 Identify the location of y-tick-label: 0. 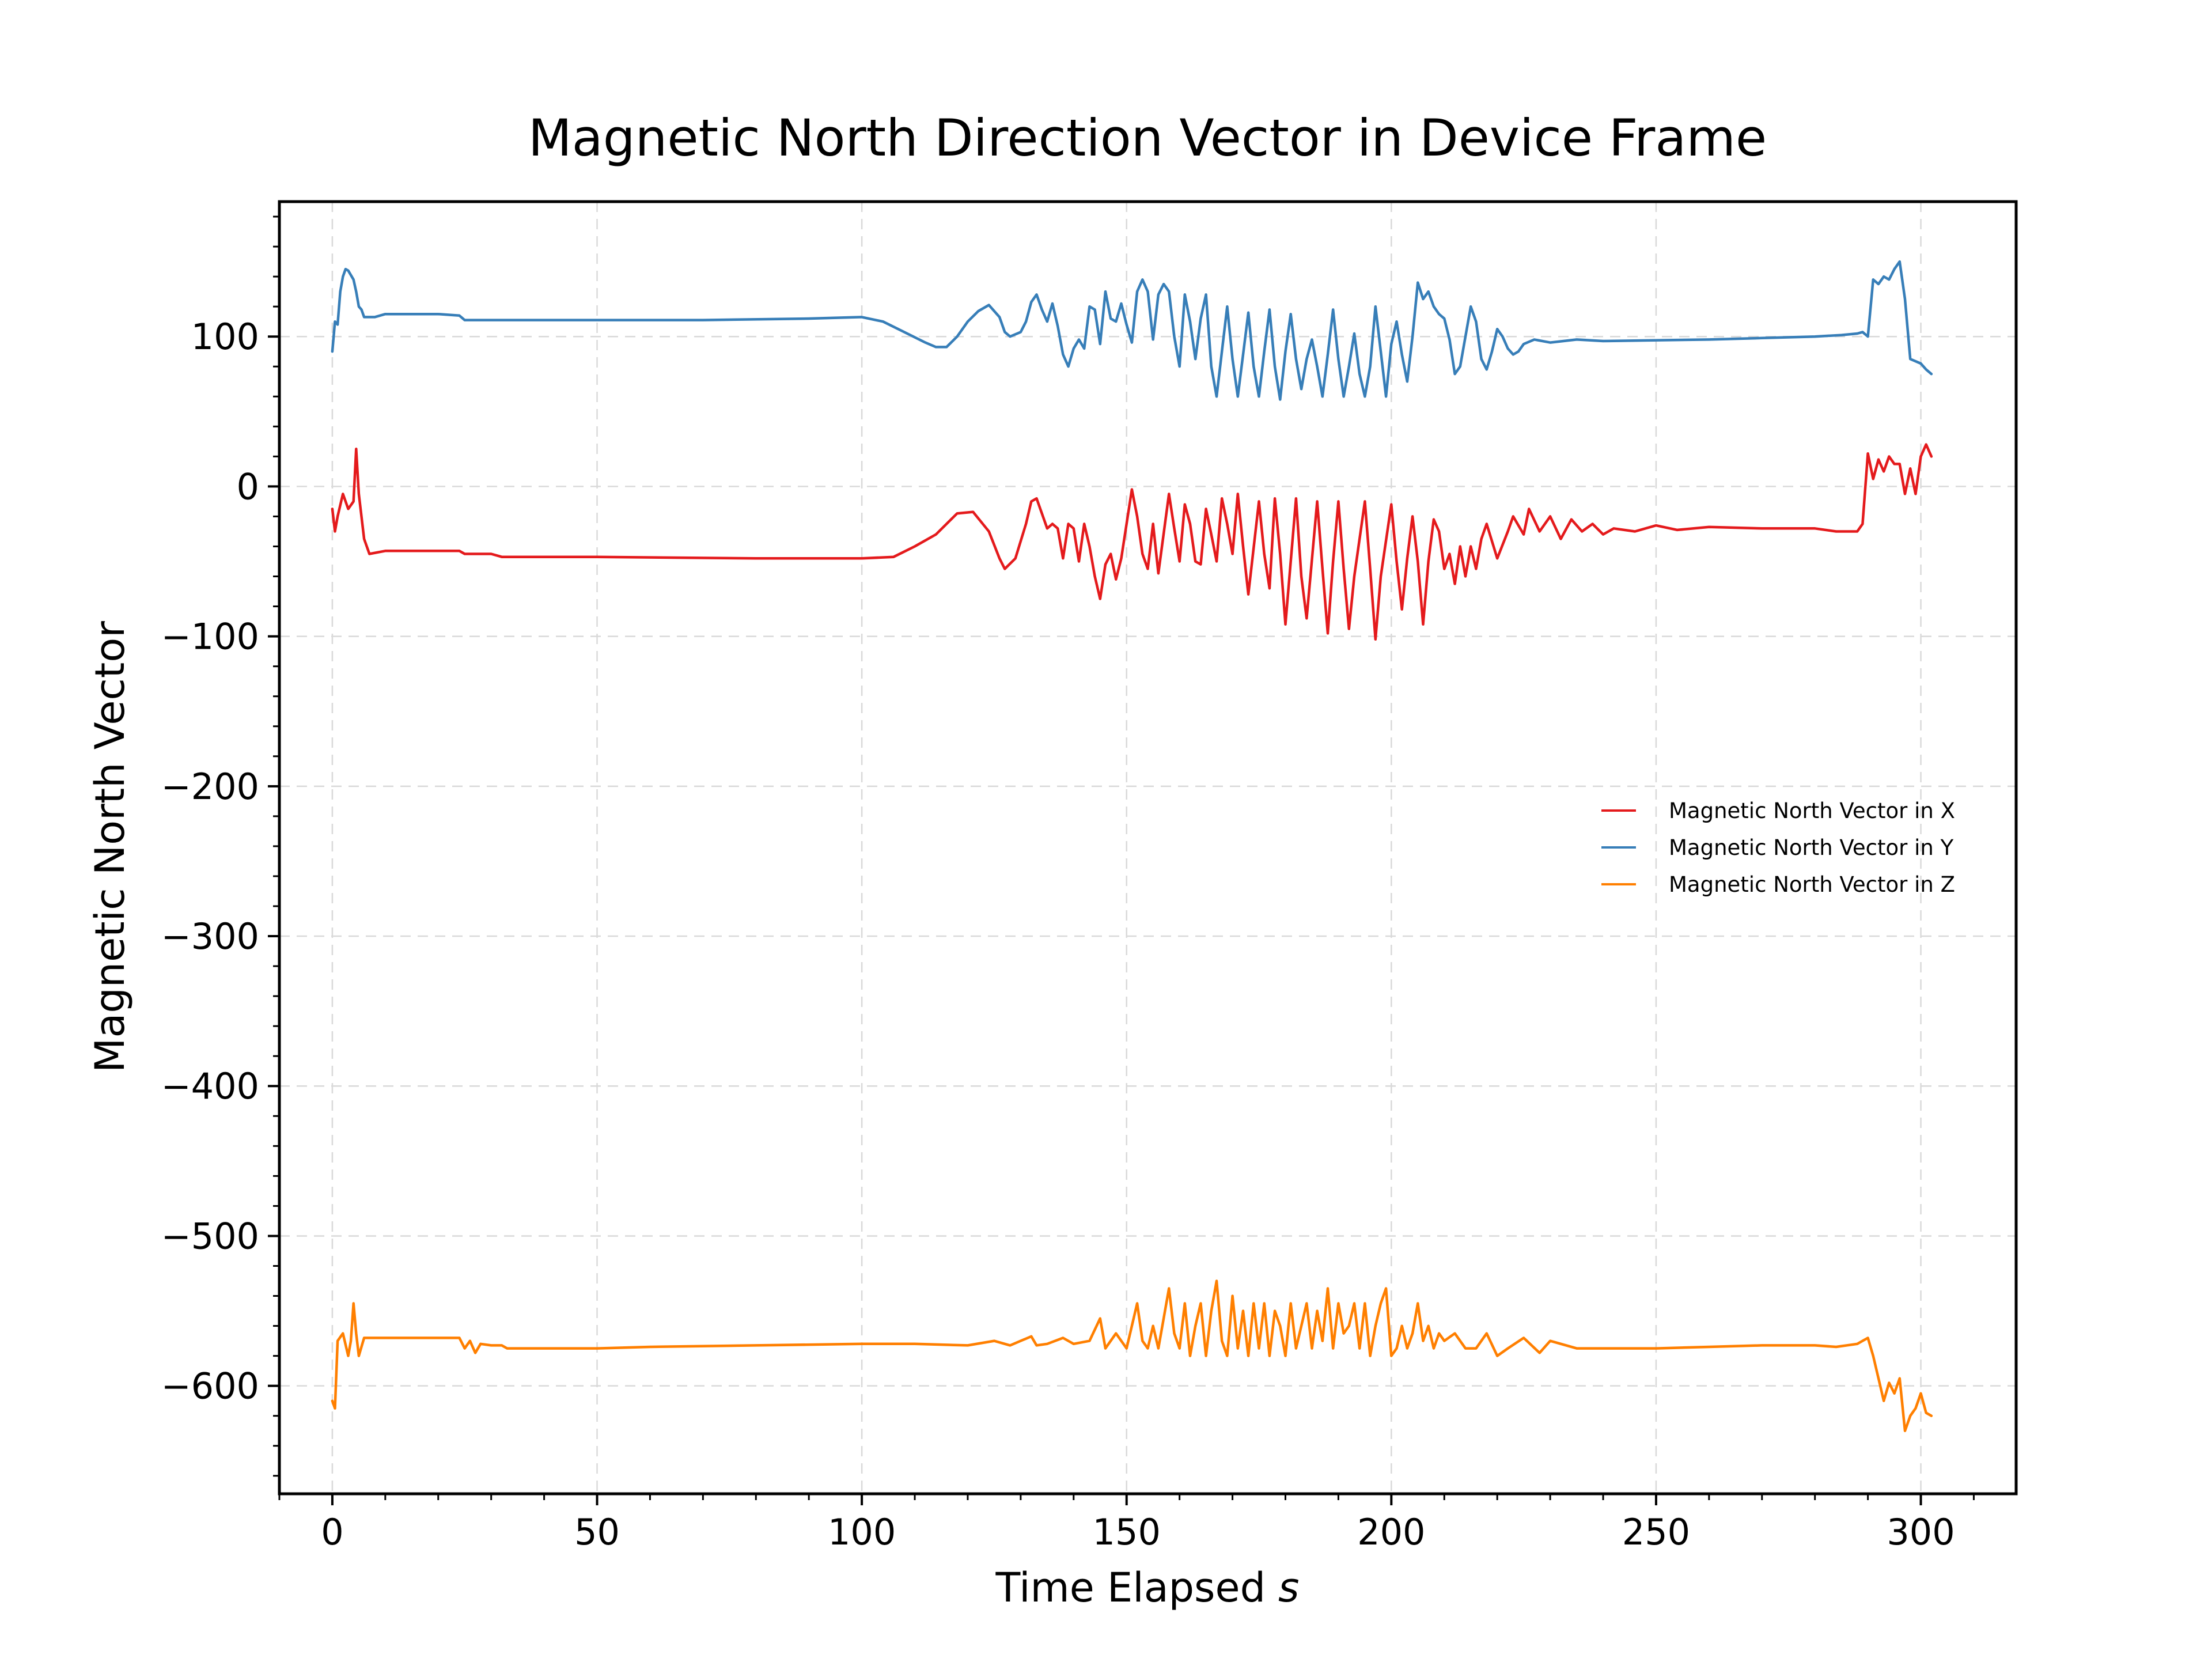
(248, 486).